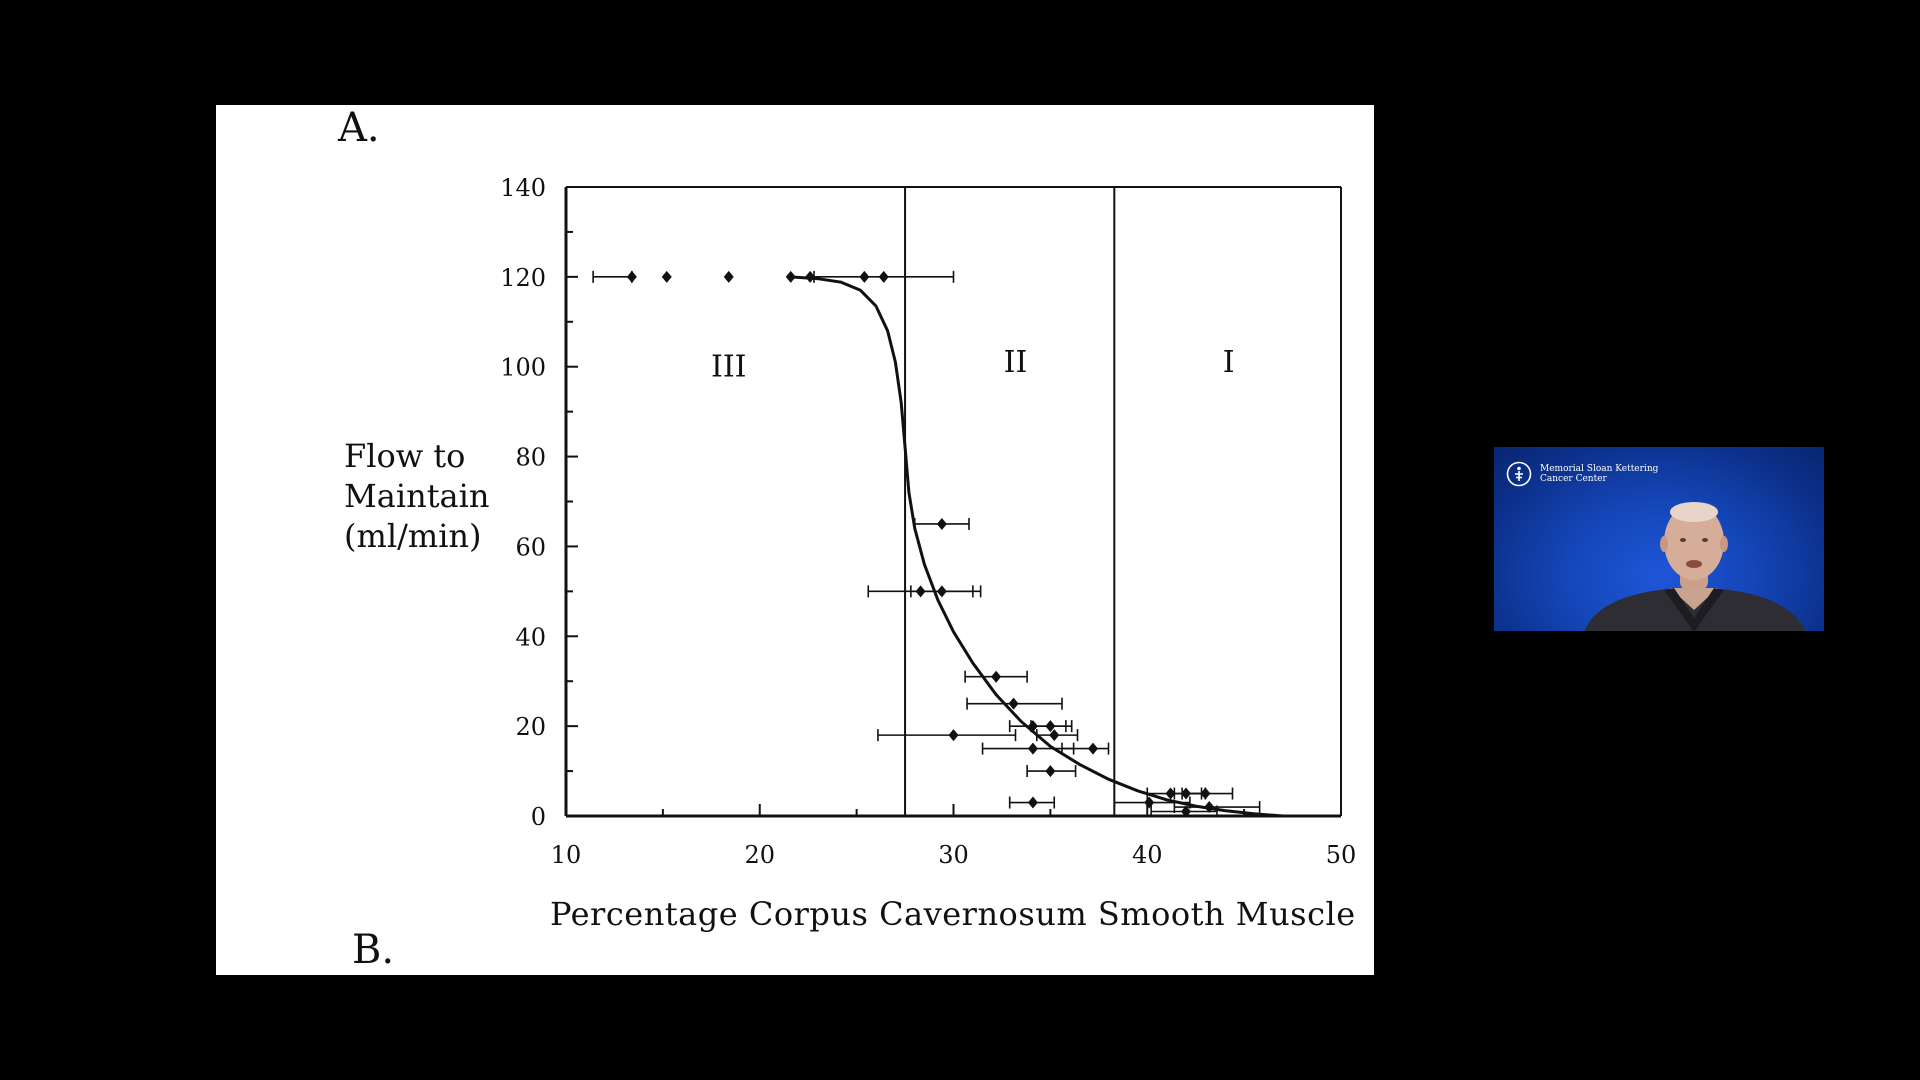  What do you see at coordinates (373, 950) in the screenshot?
I see `panel-b-label: B.` at bounding box center [373, 950].